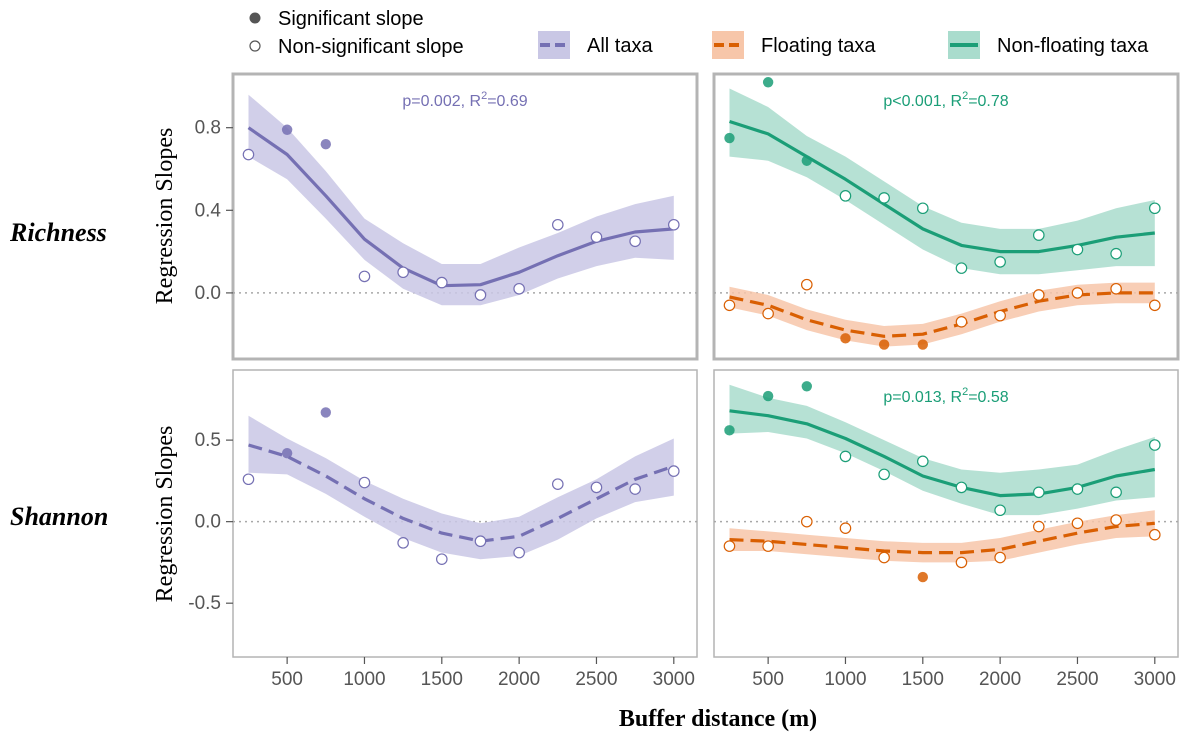 This screenshot has width=1189, height=735. Describe the element at coordinates (461, 493) in the screenshot. I see `all-taxa-fit-line` at that location.